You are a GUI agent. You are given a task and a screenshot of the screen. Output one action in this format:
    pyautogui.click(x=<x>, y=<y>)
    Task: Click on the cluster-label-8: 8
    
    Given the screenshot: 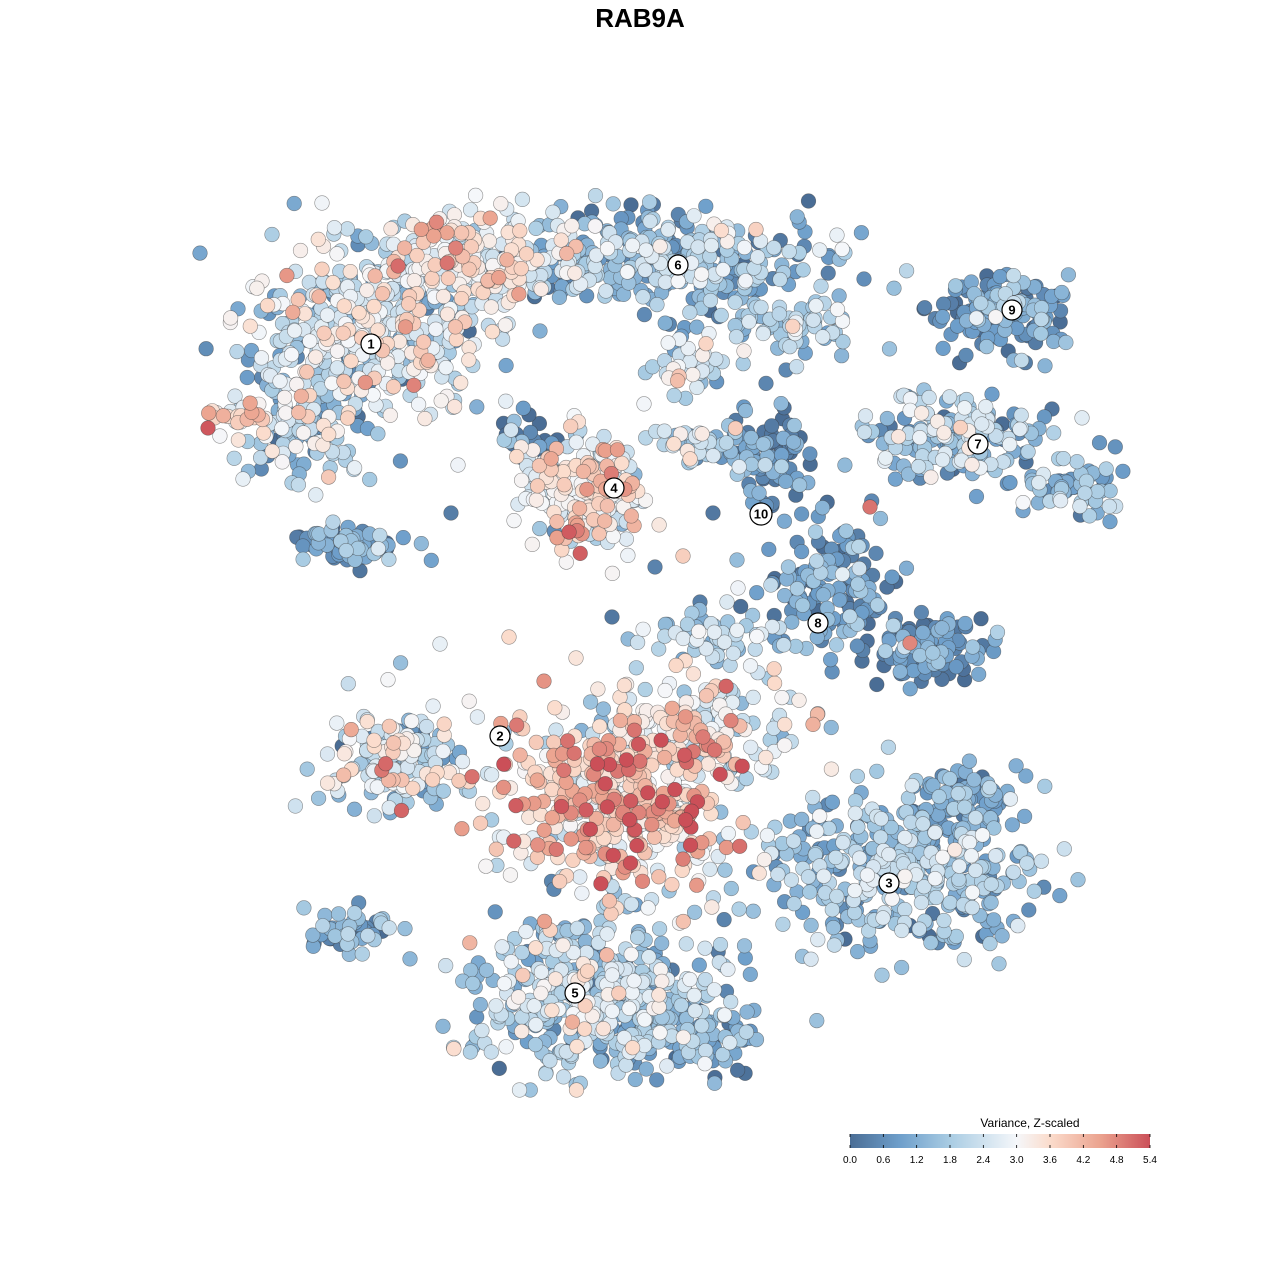 What is the action you would take?
    pyautogui.click(x=818, y=623)
    